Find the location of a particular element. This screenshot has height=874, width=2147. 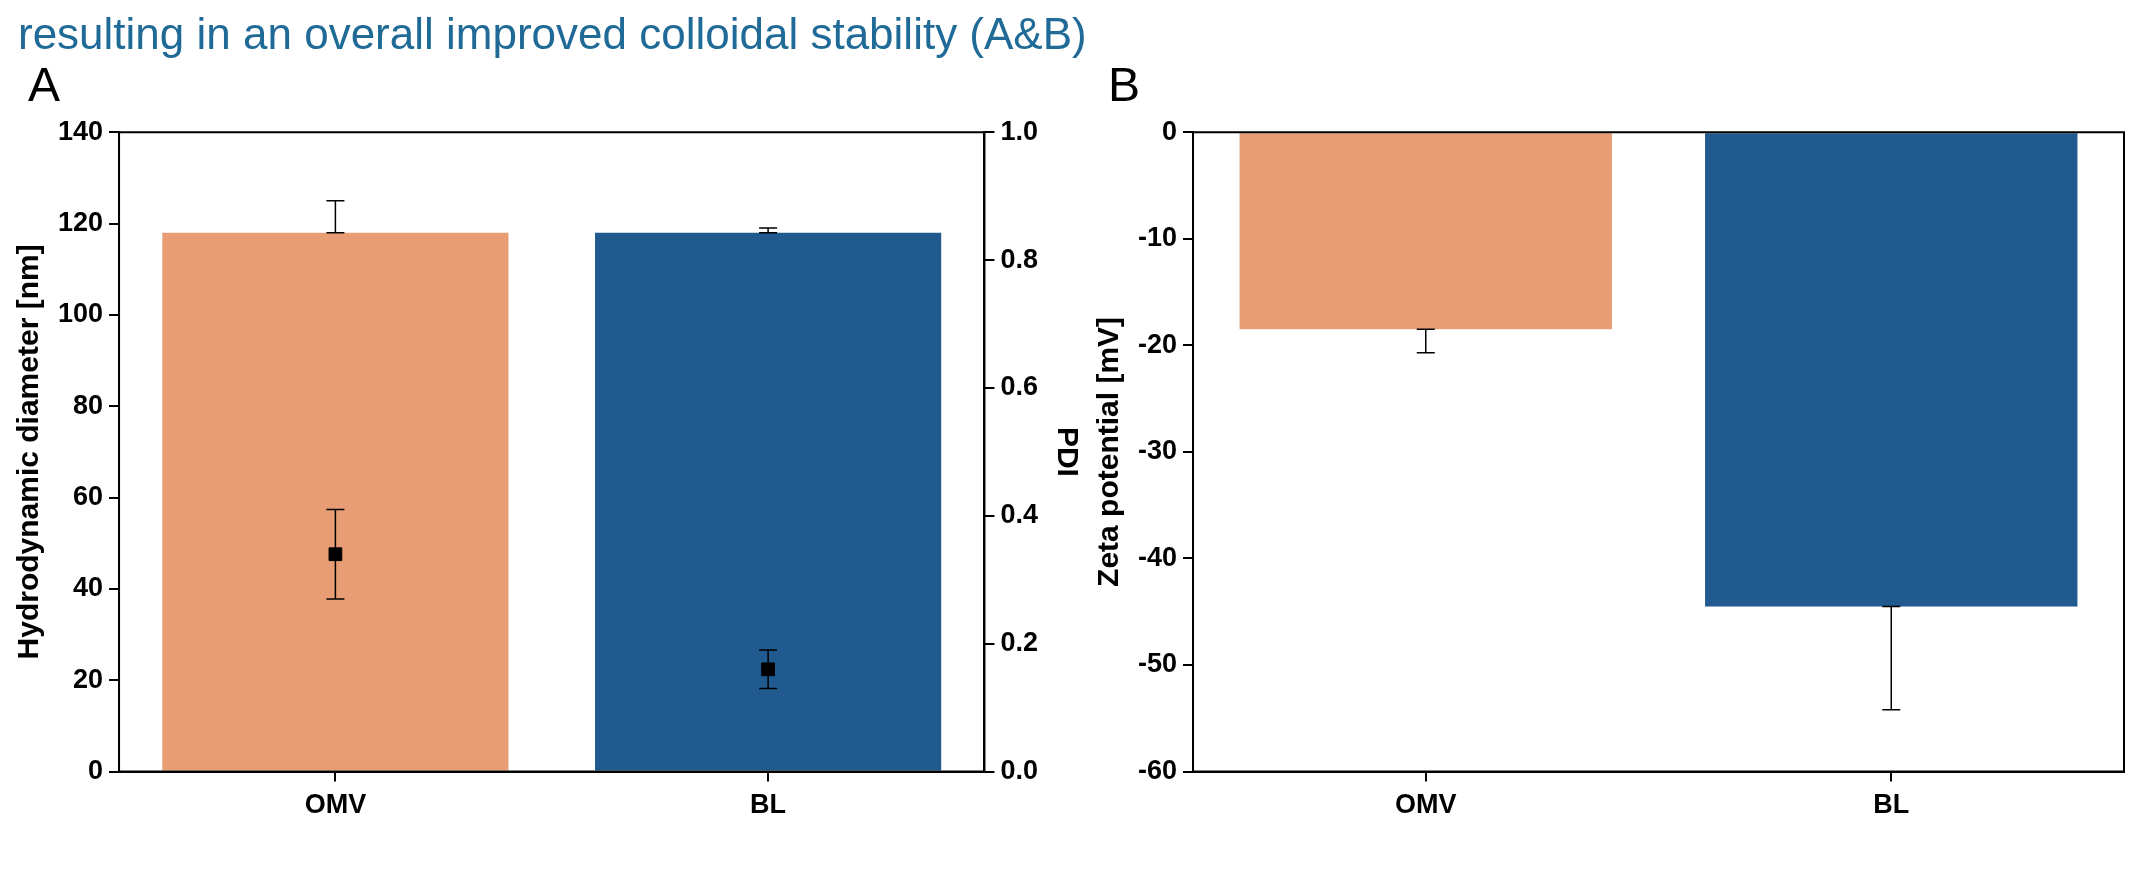

text: resulting in an overall improved colloidal stability (A&B) is located at coordinates (552, 33).